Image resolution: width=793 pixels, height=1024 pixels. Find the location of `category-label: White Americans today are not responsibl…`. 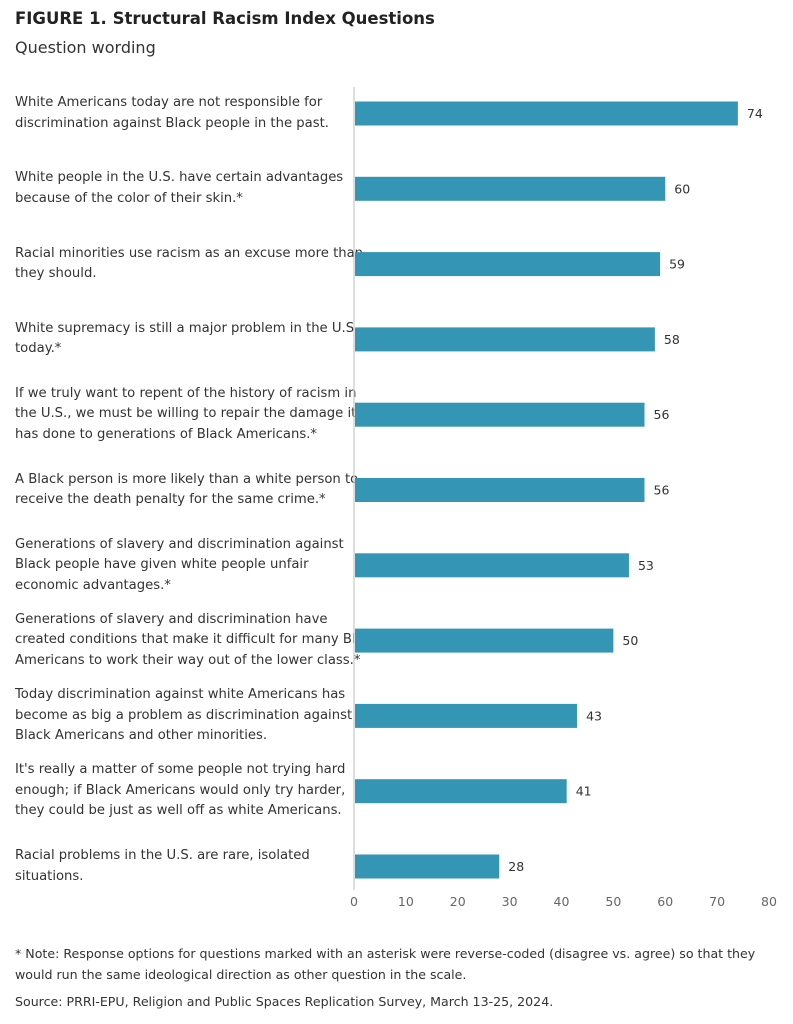

category-label: White Americans today are not responsibl… is located at coordinates (184, 113).